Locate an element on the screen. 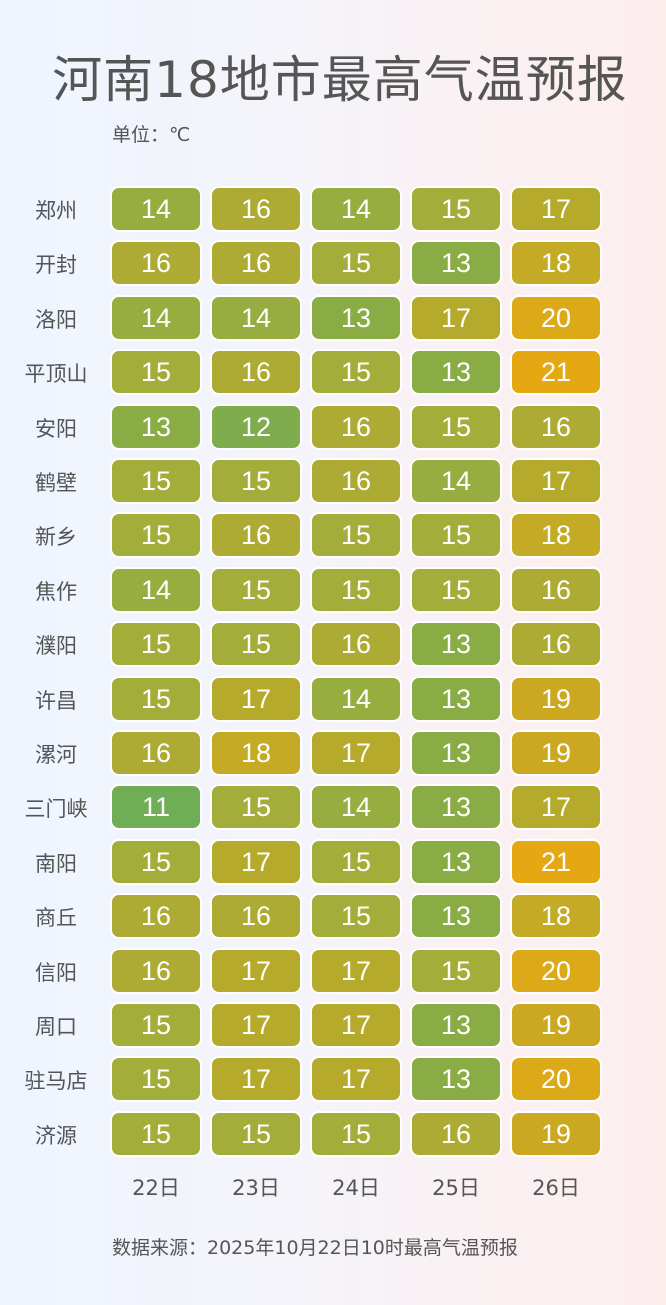  city-label: 开封 is located at coordinates (56, 265).